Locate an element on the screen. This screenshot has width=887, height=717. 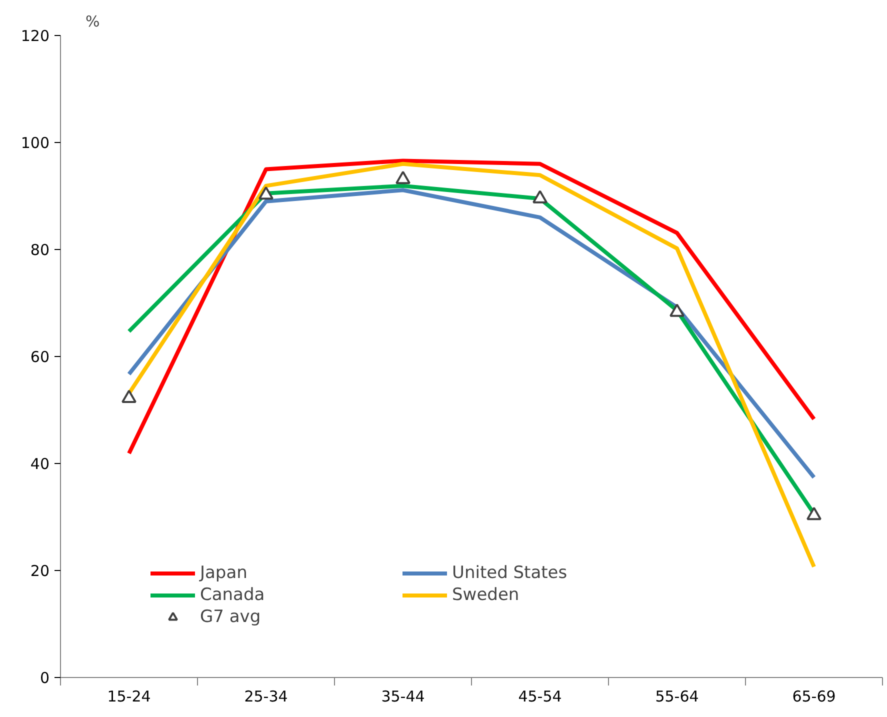
legend-label: Sweden is located at coordinates (486, 595).